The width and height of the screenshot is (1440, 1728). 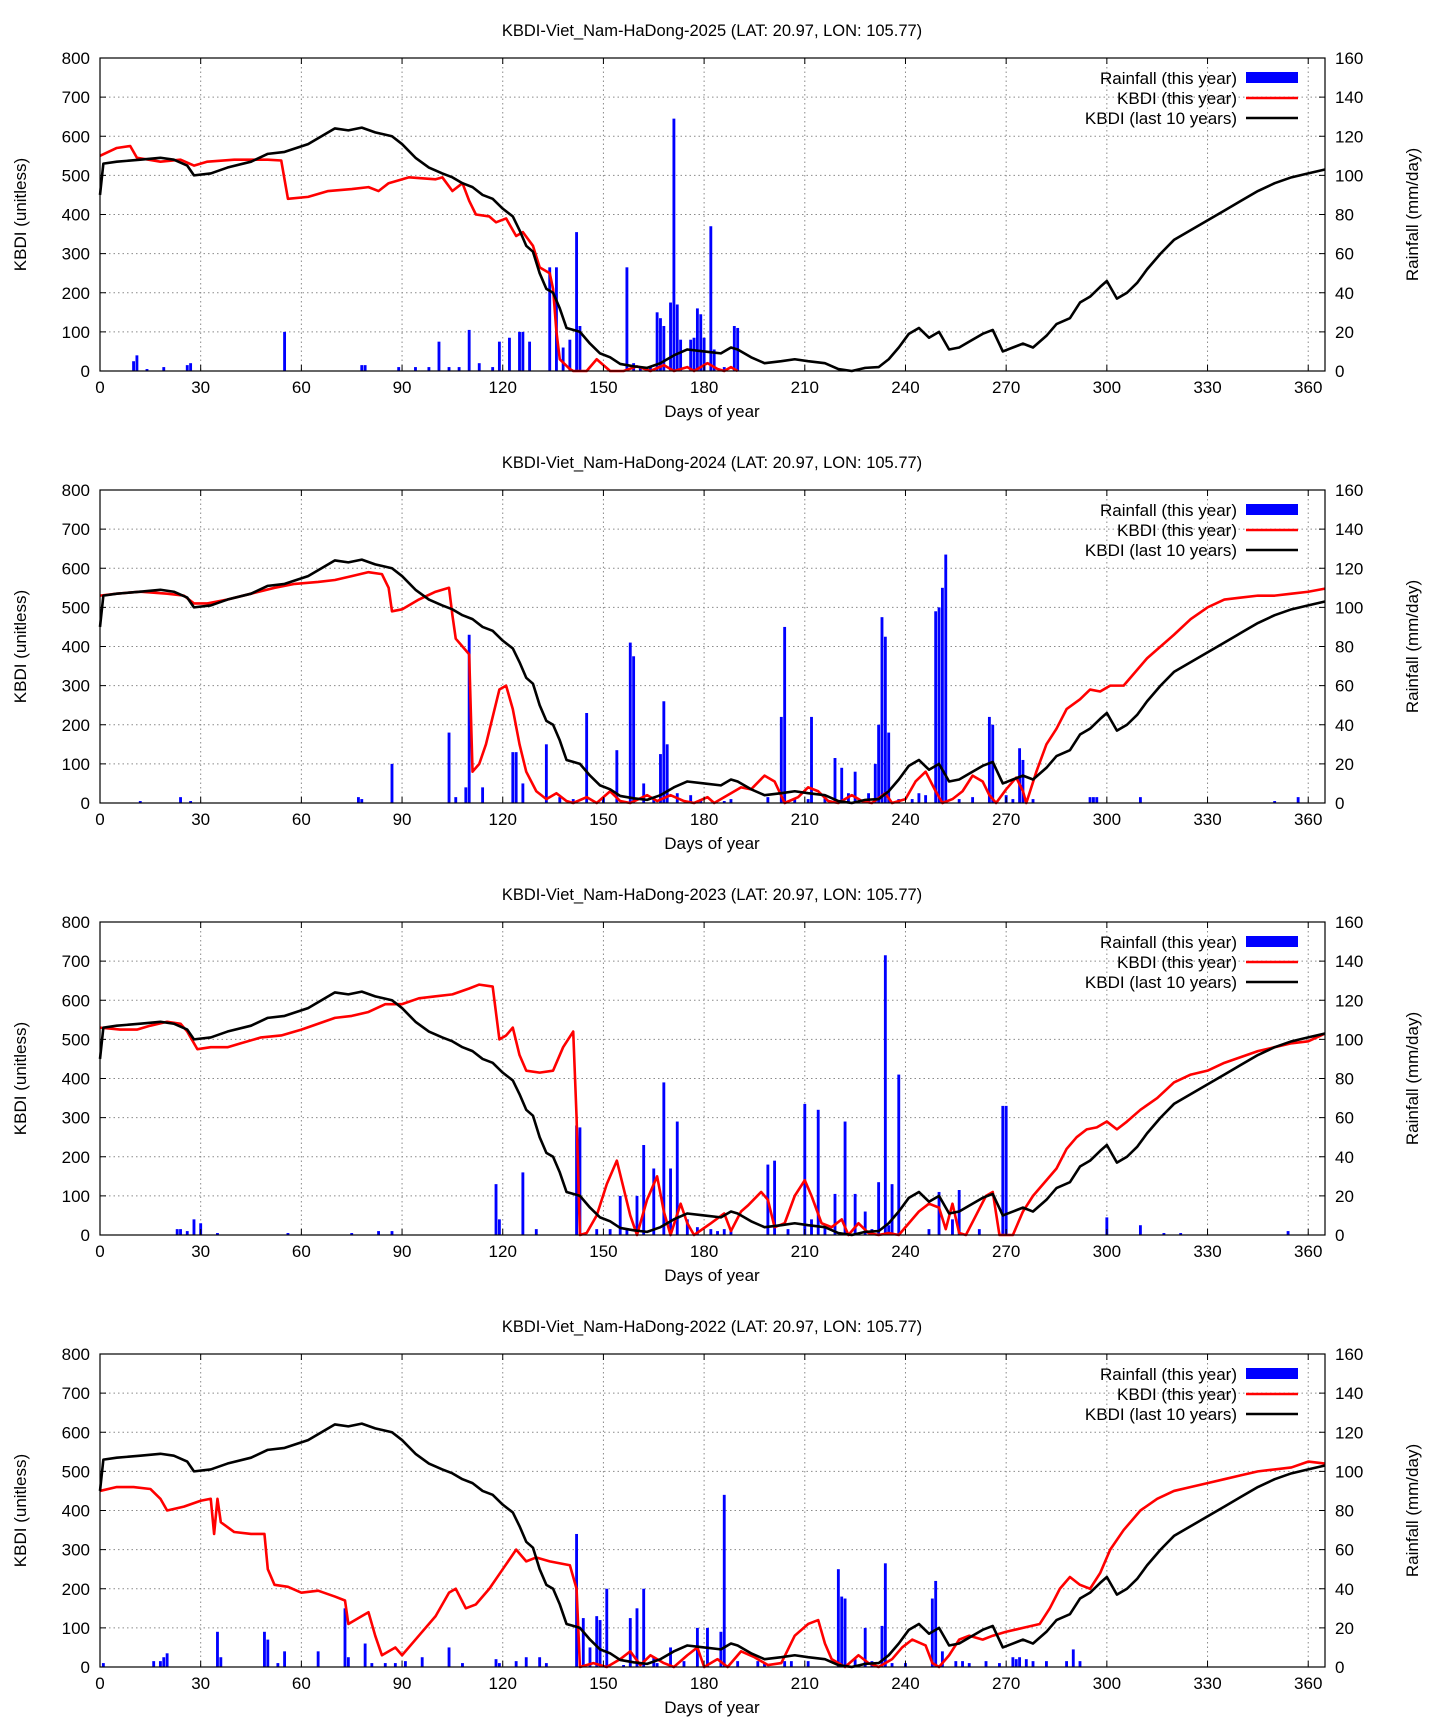 What do you see at coordinates (20, 1510) in the screenshot?
I see `y-axis-label: KBDI (unitless)` at bounding box center [20, 1510].